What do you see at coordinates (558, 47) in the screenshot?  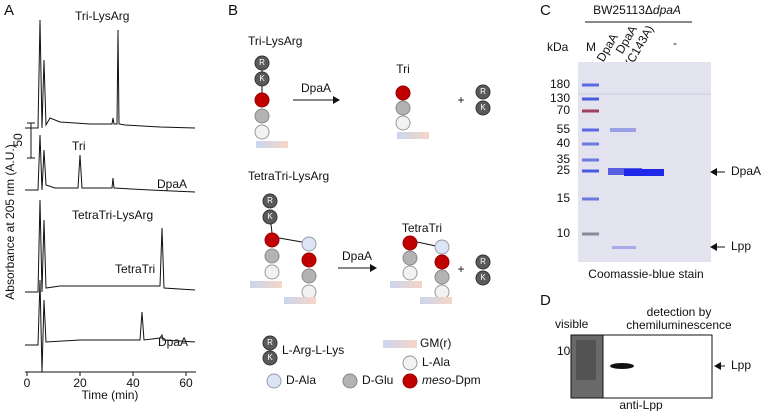 I see `kda-label: kDa` at bounding box center [558, 47].